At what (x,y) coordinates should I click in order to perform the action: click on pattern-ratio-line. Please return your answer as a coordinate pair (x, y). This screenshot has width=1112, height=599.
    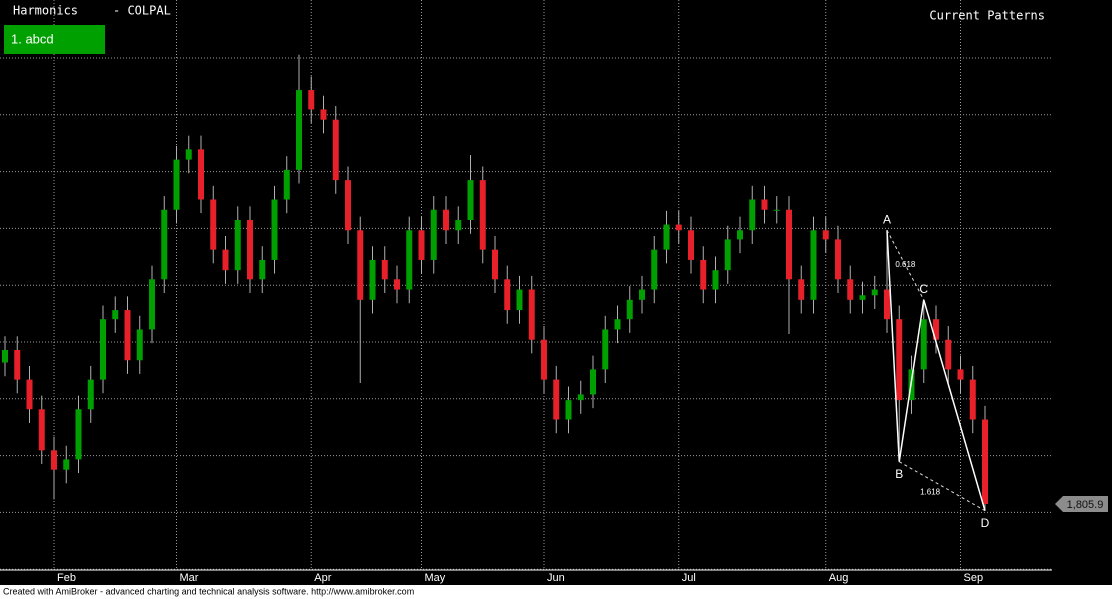
    Looking at the image, I should click on (942, 486).